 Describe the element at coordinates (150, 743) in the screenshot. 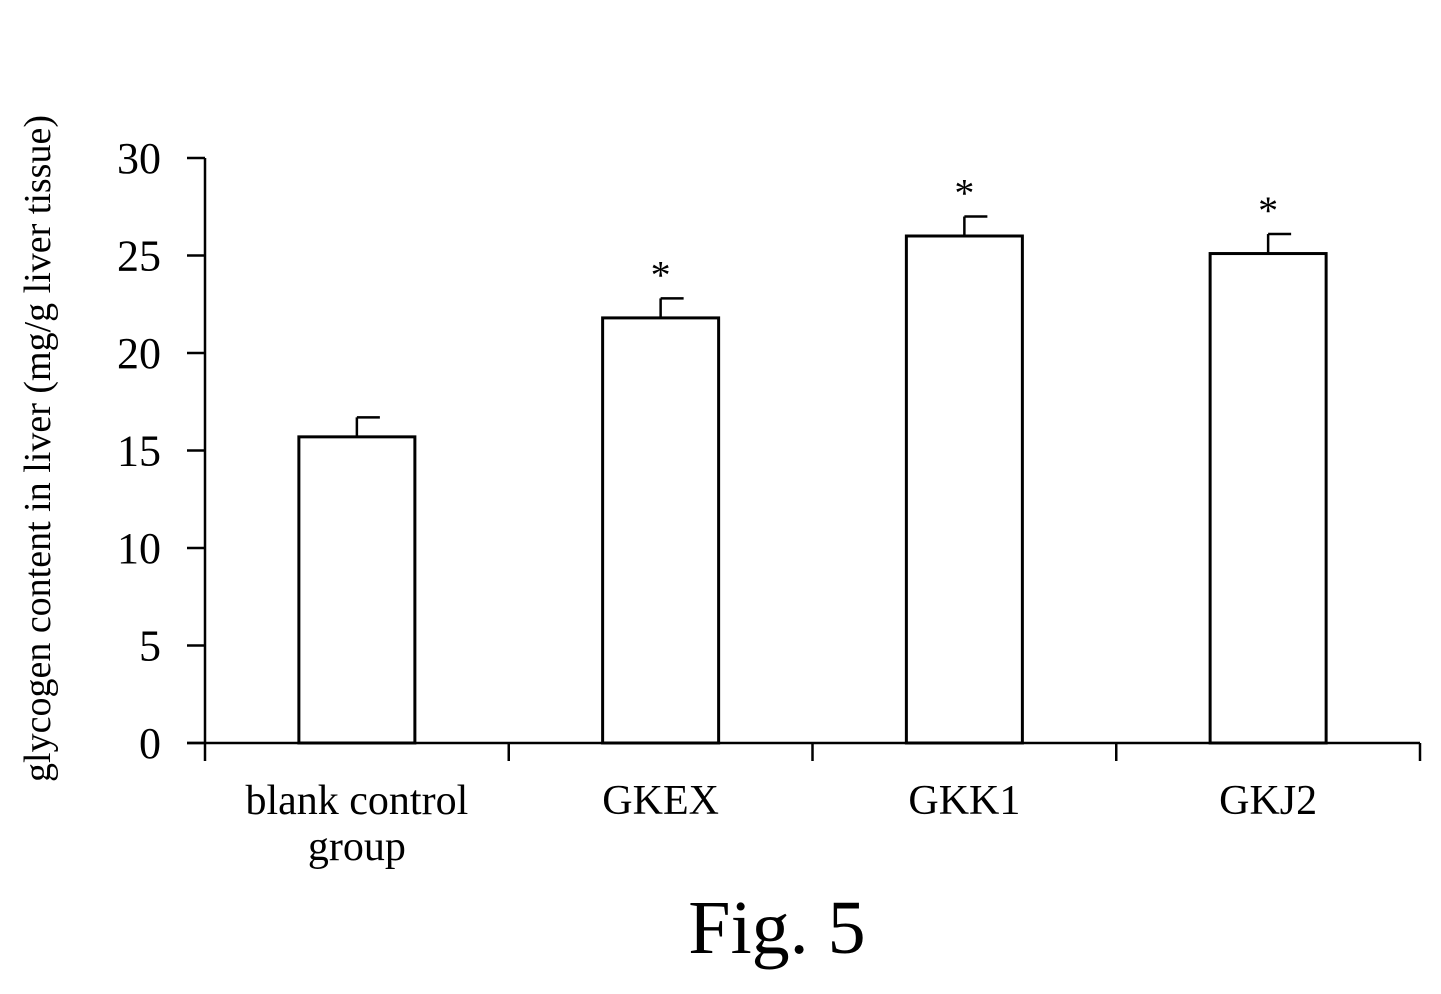

I see `y-tick-label: 0` at that location.